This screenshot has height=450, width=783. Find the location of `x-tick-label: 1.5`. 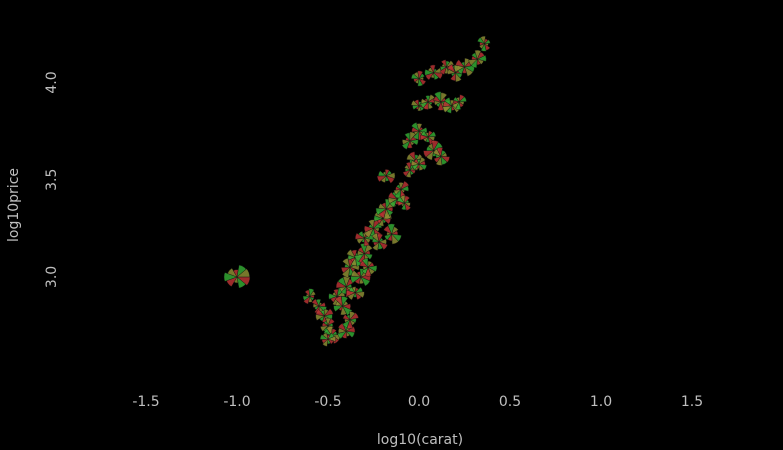

x-tick-label: 1.5 is located at coordinates (692, 402).